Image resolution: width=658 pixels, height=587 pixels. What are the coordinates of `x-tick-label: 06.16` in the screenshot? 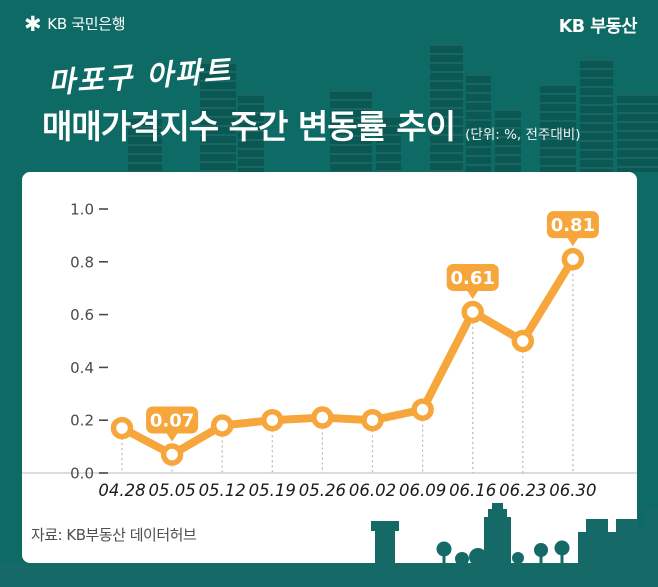 It's located at (472, 490).